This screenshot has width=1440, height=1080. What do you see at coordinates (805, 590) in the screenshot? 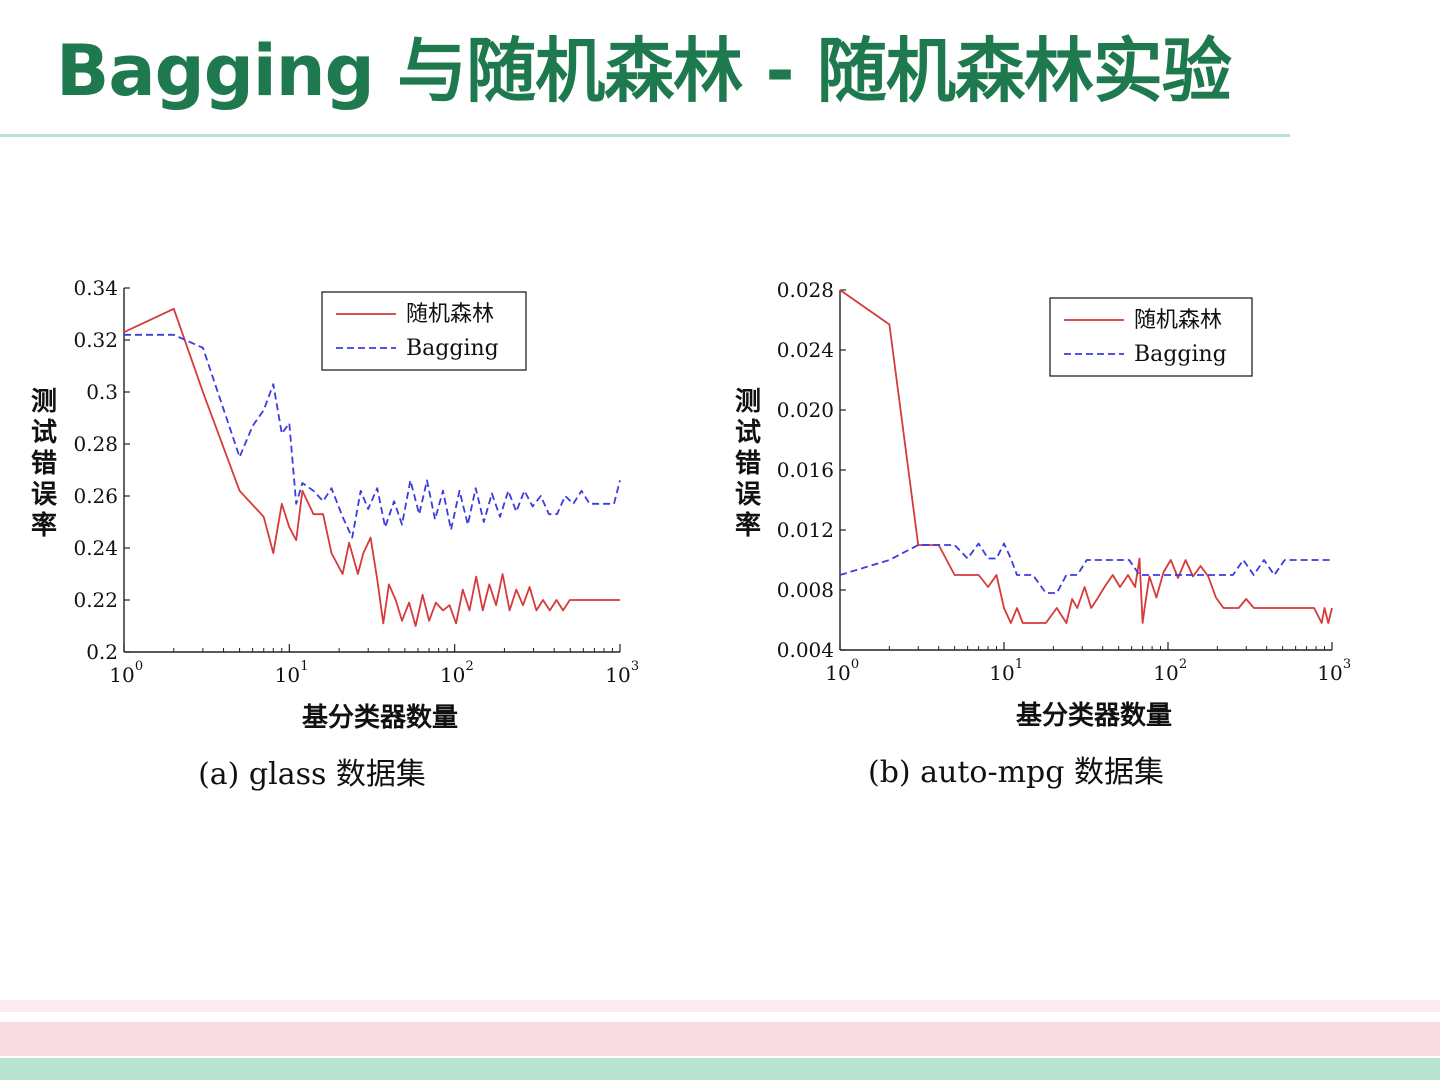
I see `y-tick-label: 0.008` at bounding box center [805, 590].